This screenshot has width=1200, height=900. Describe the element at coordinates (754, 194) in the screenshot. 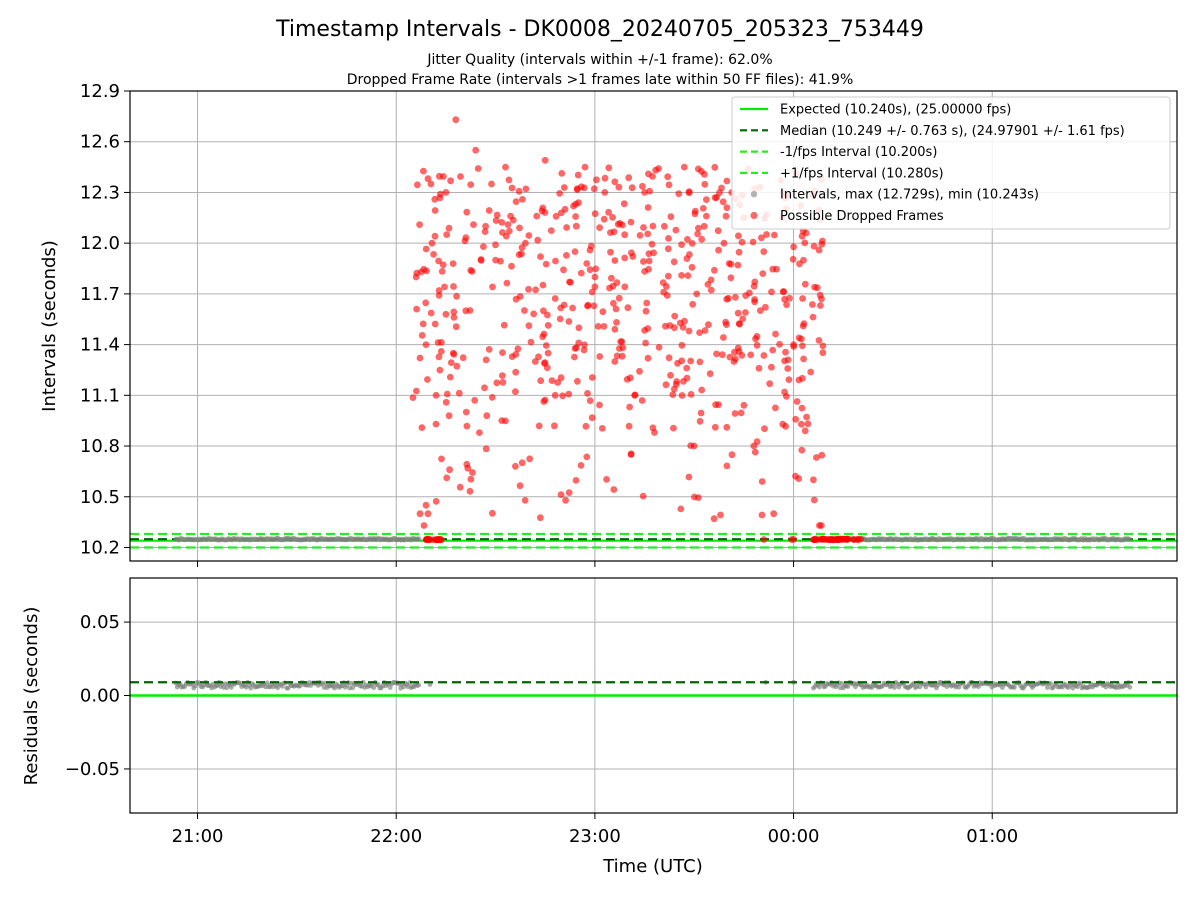

I see `legend-marker-intervals` at that location.